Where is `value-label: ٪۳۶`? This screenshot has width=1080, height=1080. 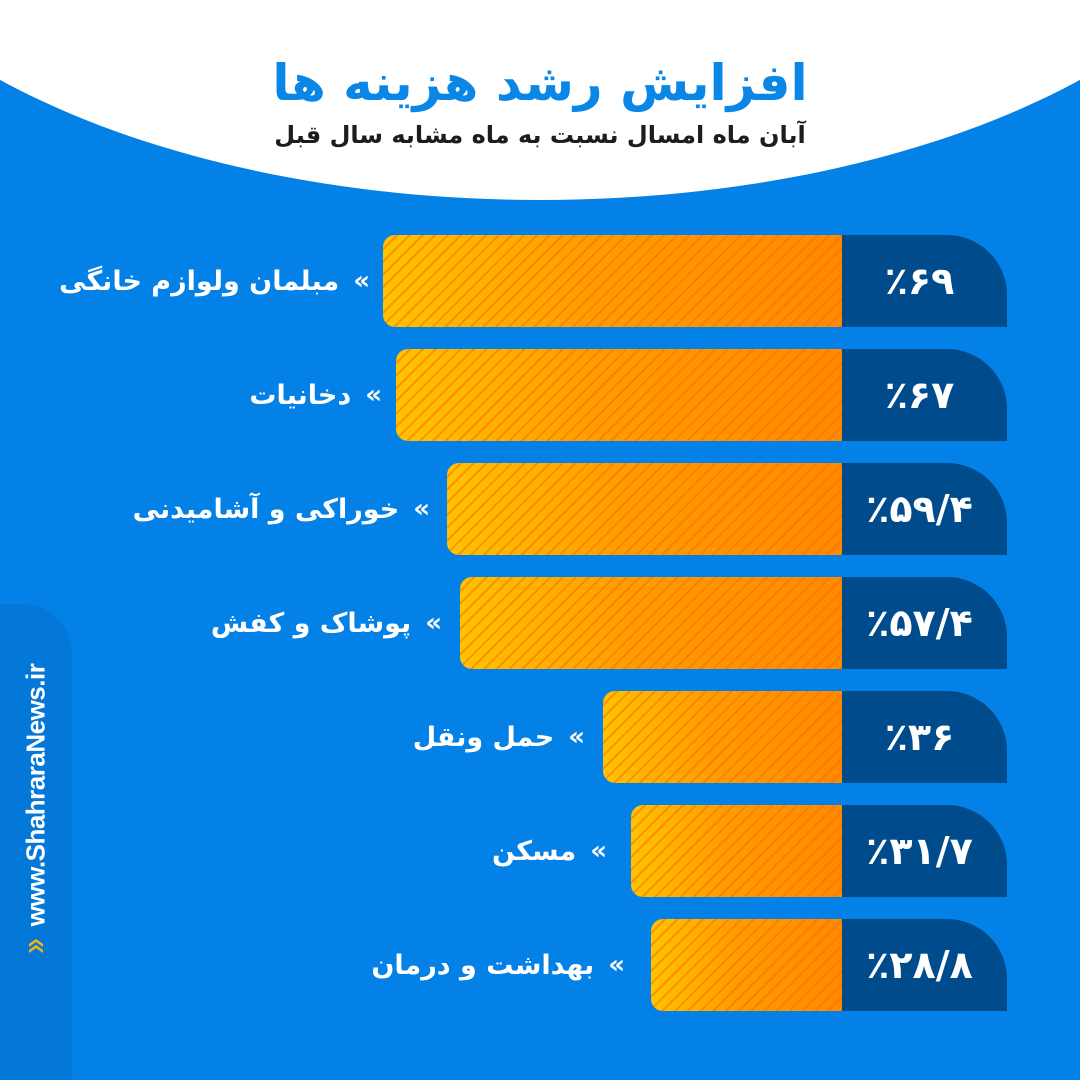 value-label: ٪۳۶ is located at coordinates (924, 737).